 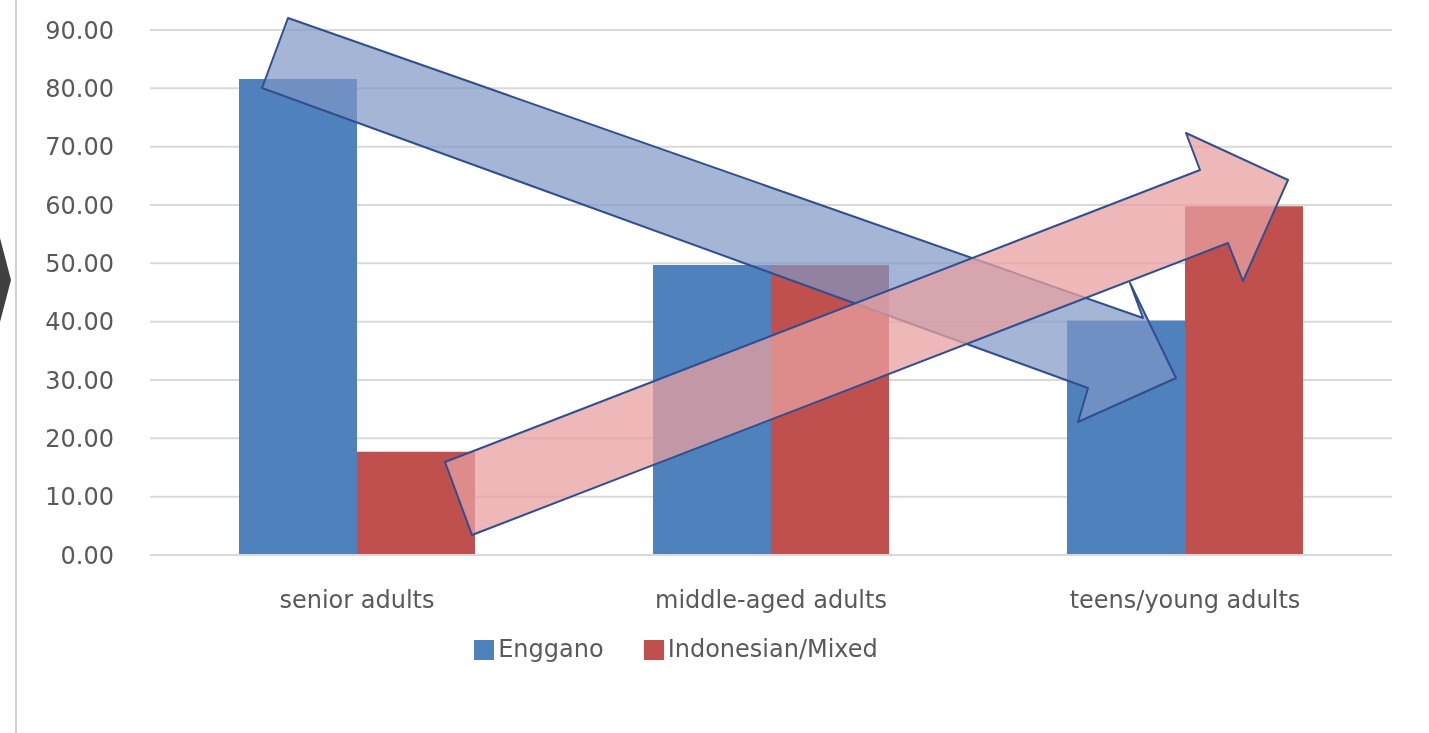 What do you see at coordinates (79, 497) in the screenshot?
I see `y-tick-label: 10.00` at bounding box center [79, 497].